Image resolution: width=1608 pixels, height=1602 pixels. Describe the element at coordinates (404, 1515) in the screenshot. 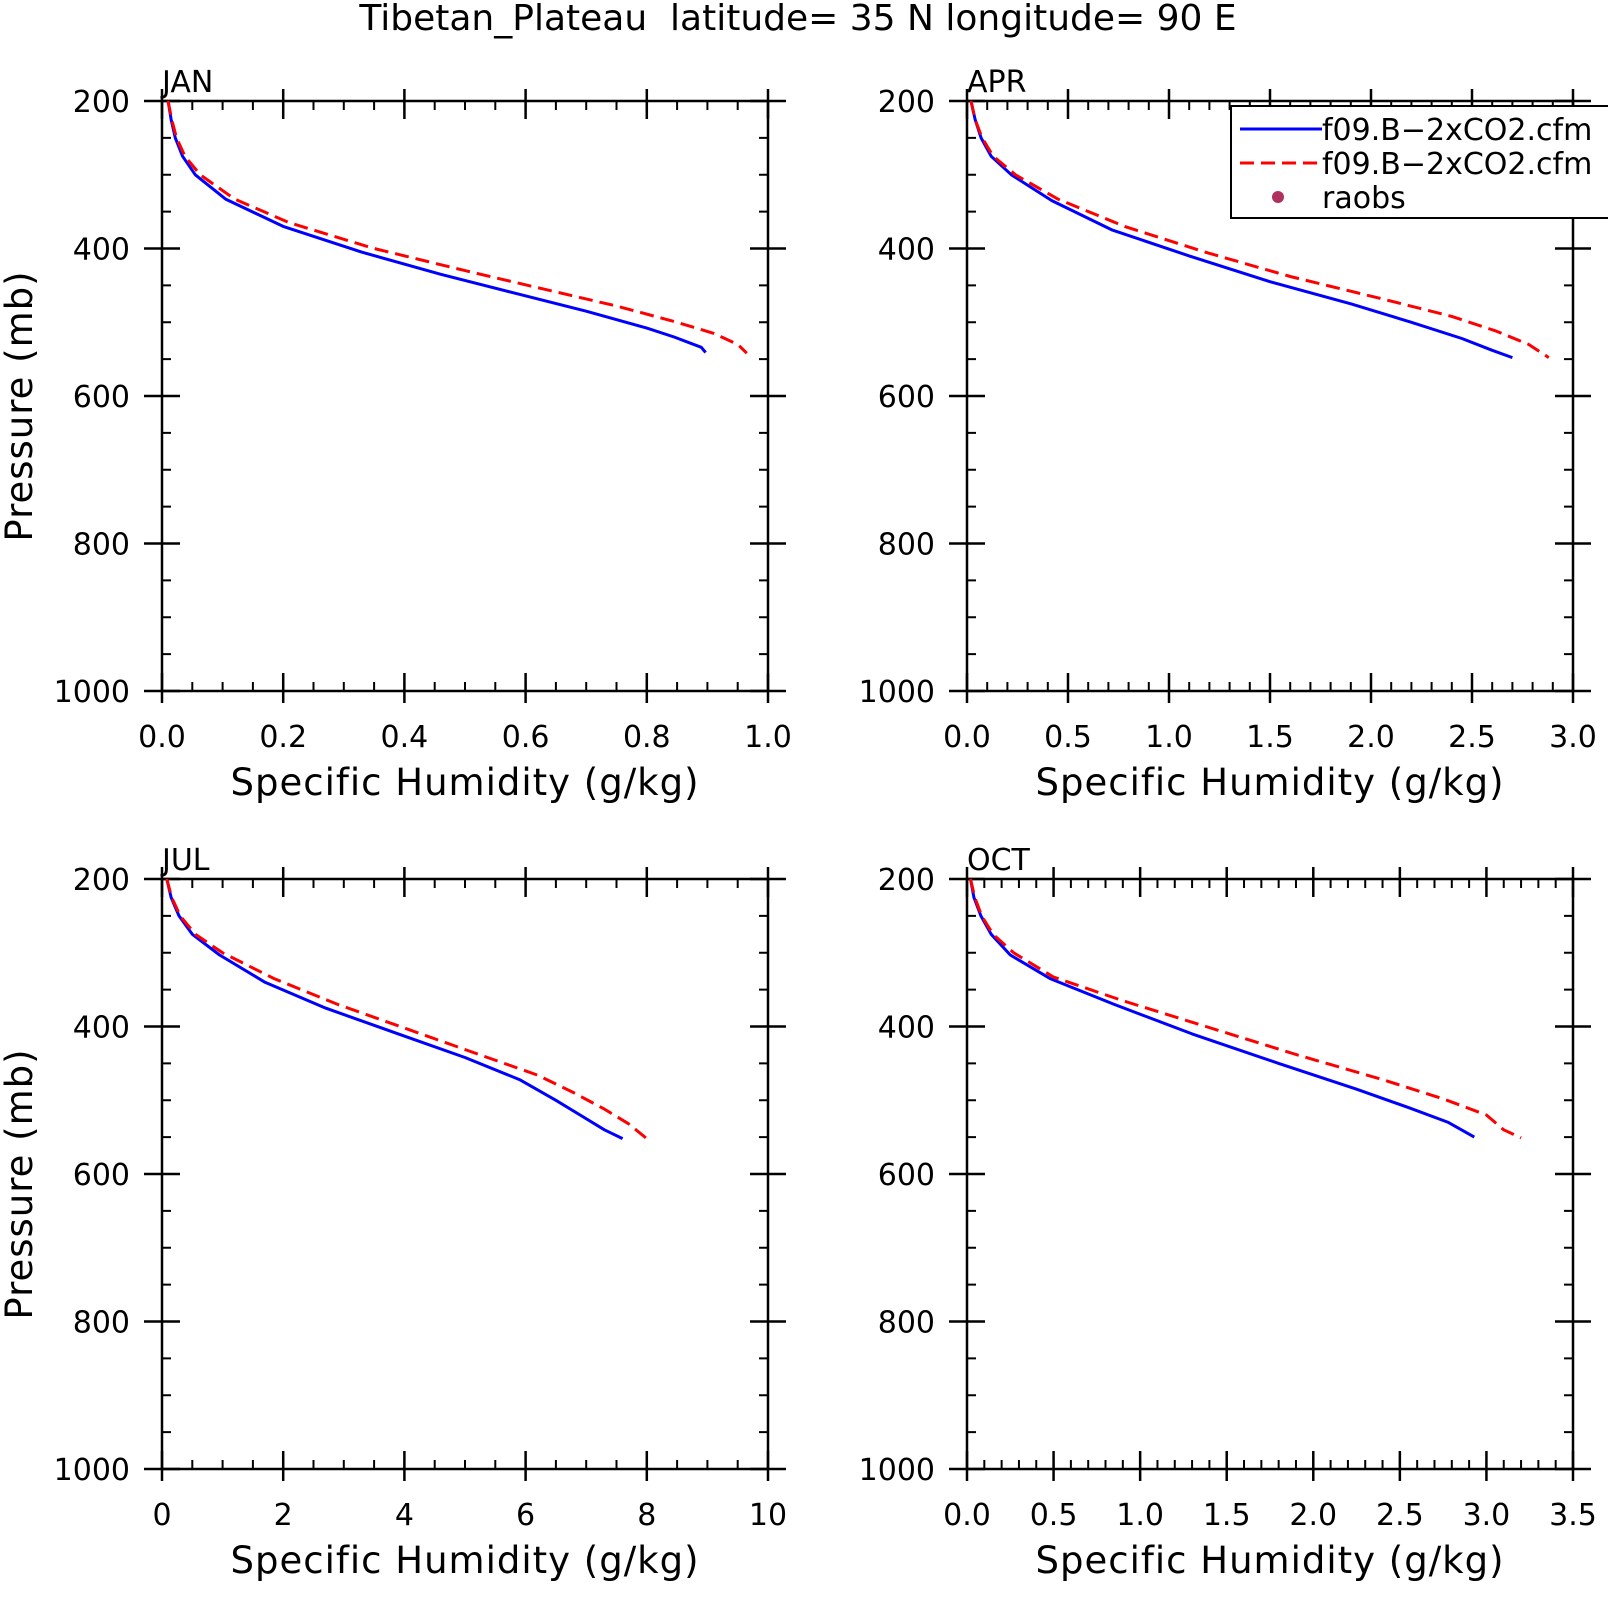

I see `x-tick-label: 4` at that location.